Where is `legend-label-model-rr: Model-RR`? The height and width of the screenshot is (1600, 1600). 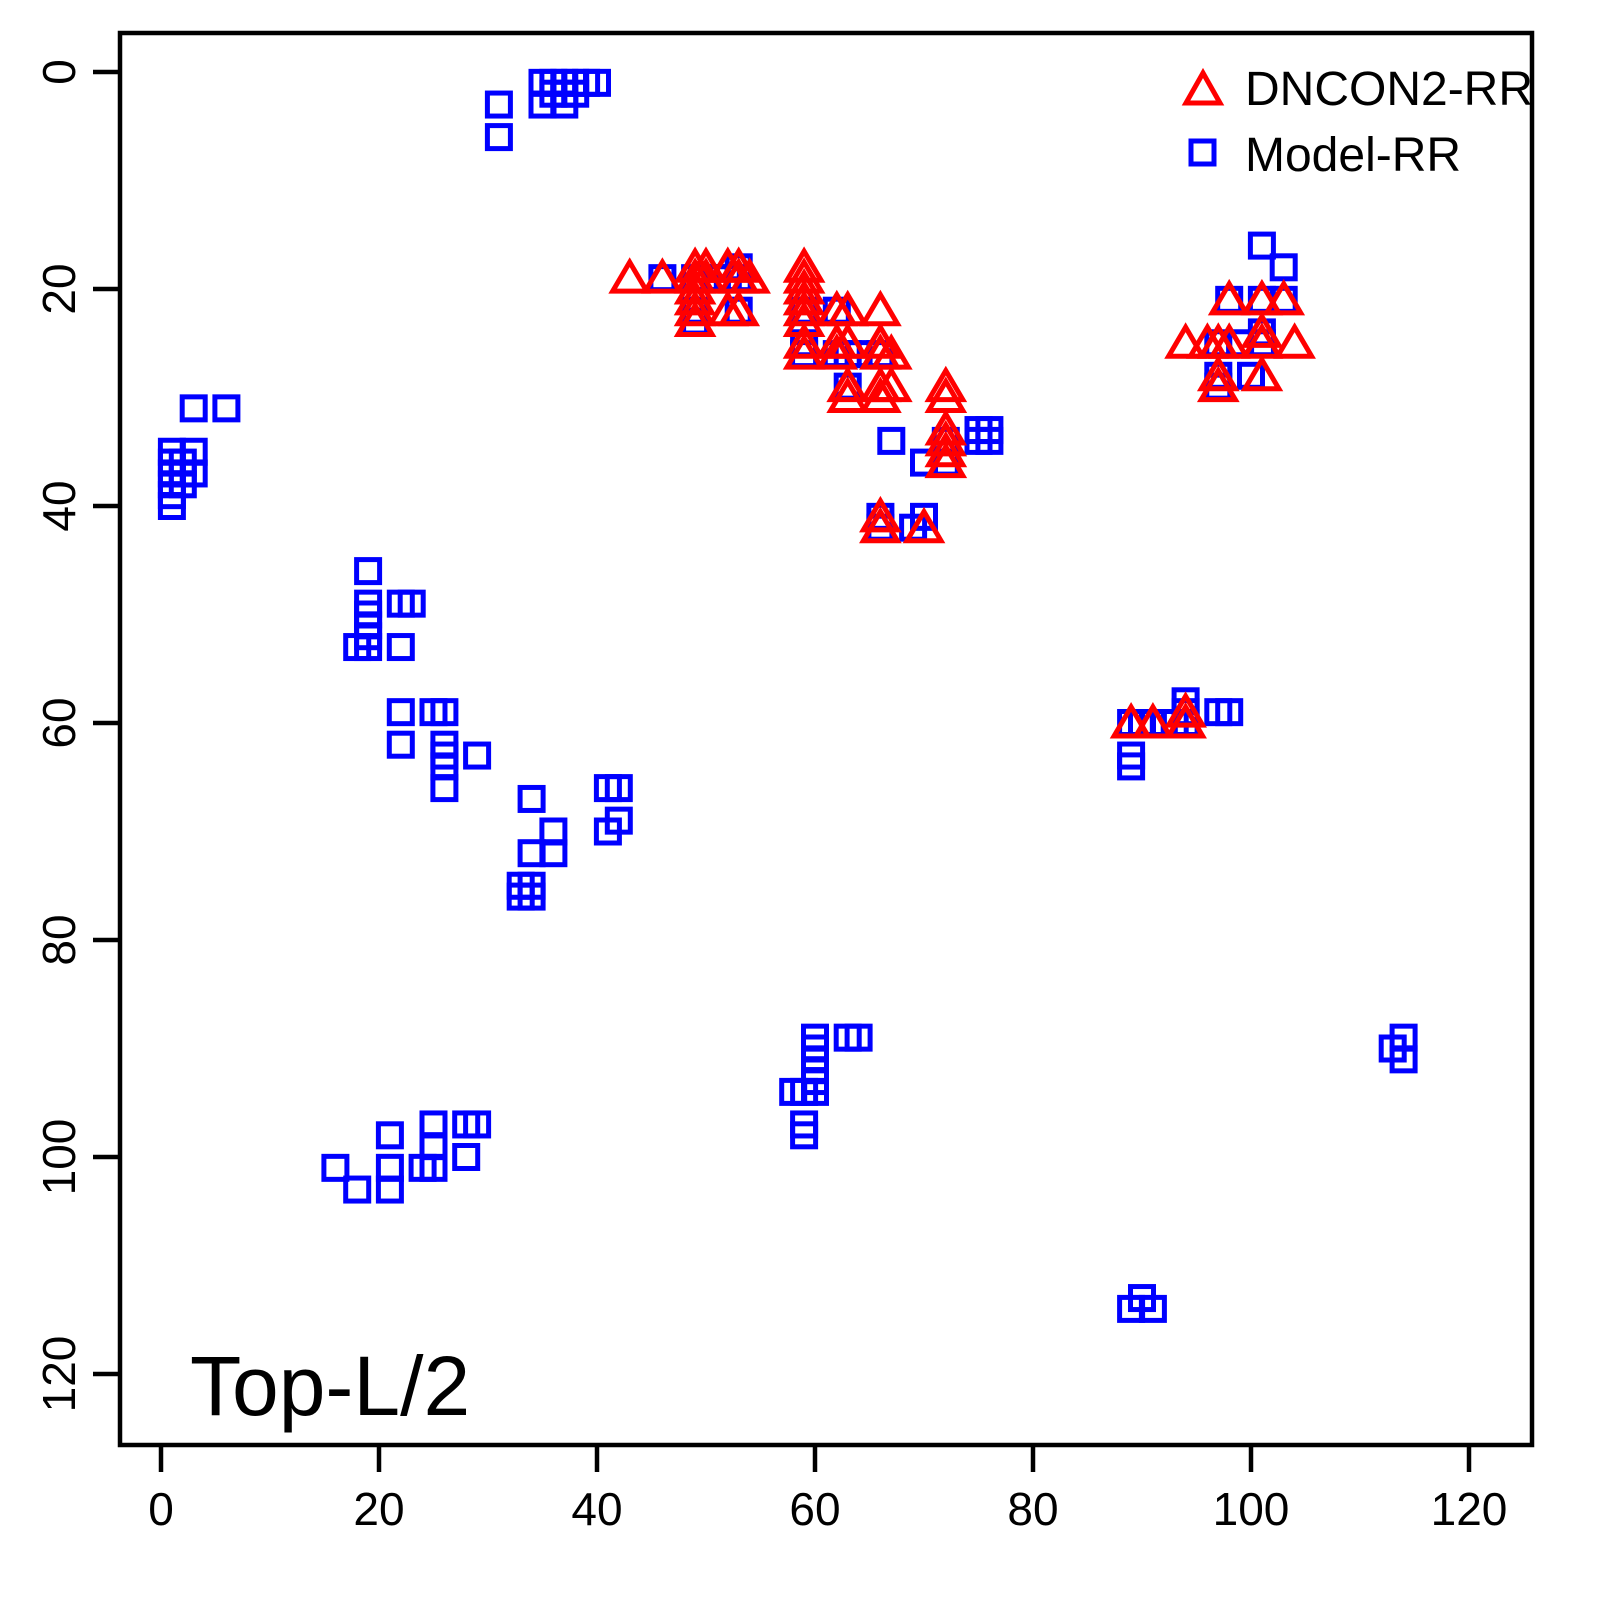 legend-label-model-rr: Model-RR is located at coordinates (1353, 155).